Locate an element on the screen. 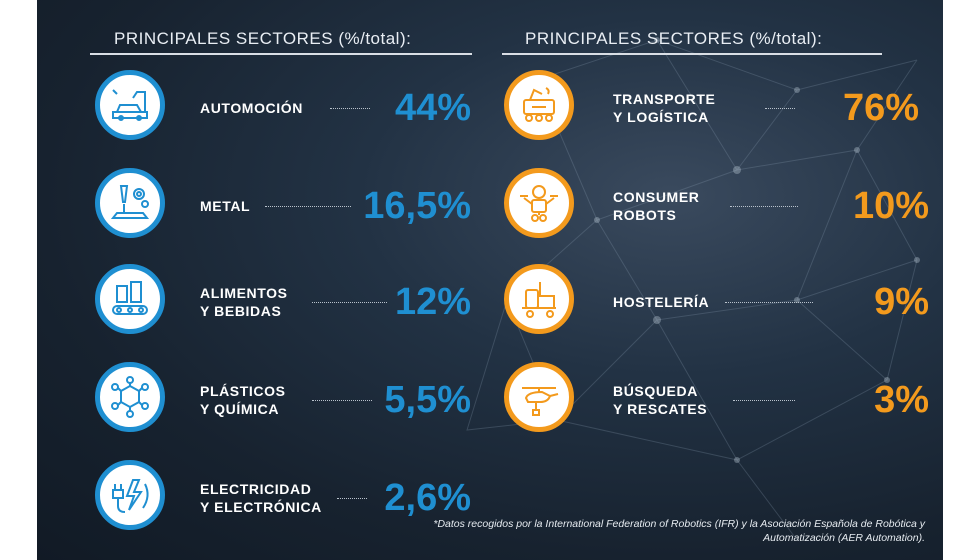 The width and height of the screenshot is (980, 560). sector-label: TRANSPORTE Y LOGÍSTICA is located at coordinates (664, 108).